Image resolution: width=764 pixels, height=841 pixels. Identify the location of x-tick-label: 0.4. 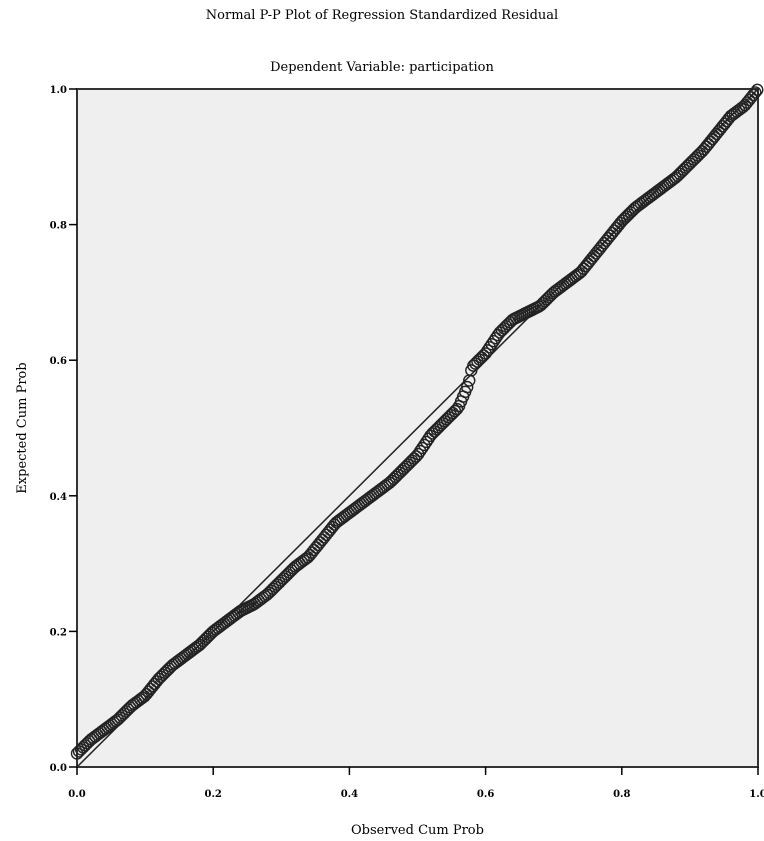
(349, 794).